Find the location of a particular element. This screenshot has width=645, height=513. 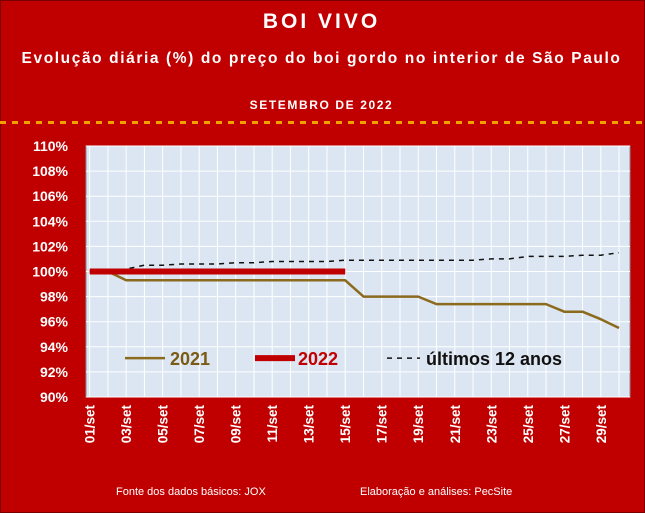

y-tick-label: 92% is located at coordinates (54, 372).